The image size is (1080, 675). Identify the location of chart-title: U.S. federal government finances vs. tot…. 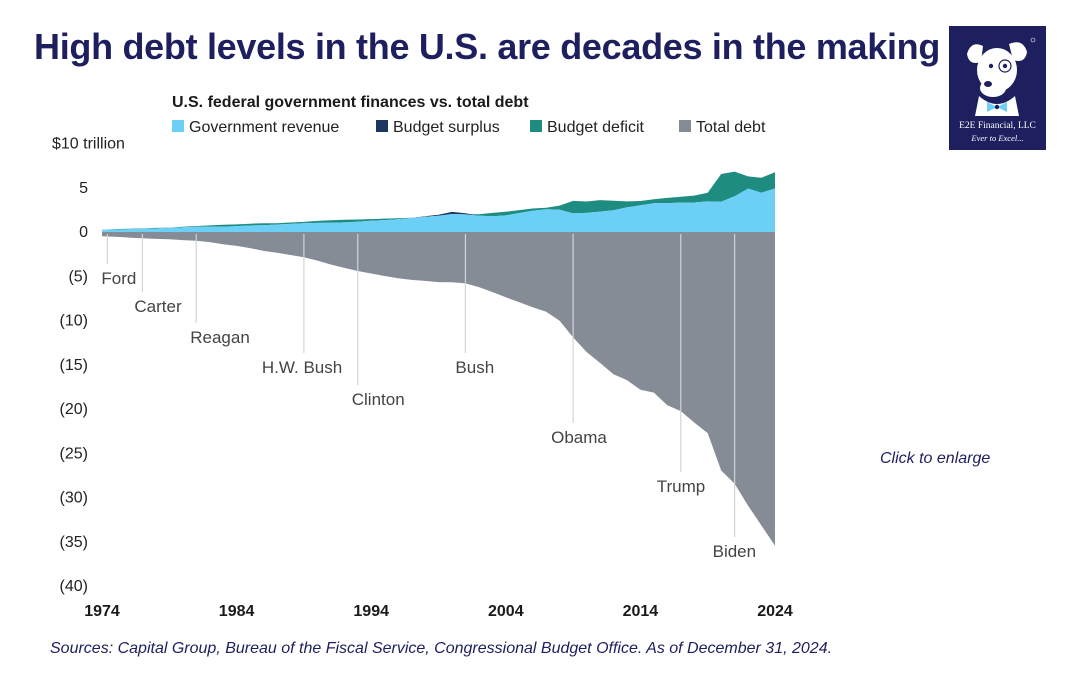
(350, 102).